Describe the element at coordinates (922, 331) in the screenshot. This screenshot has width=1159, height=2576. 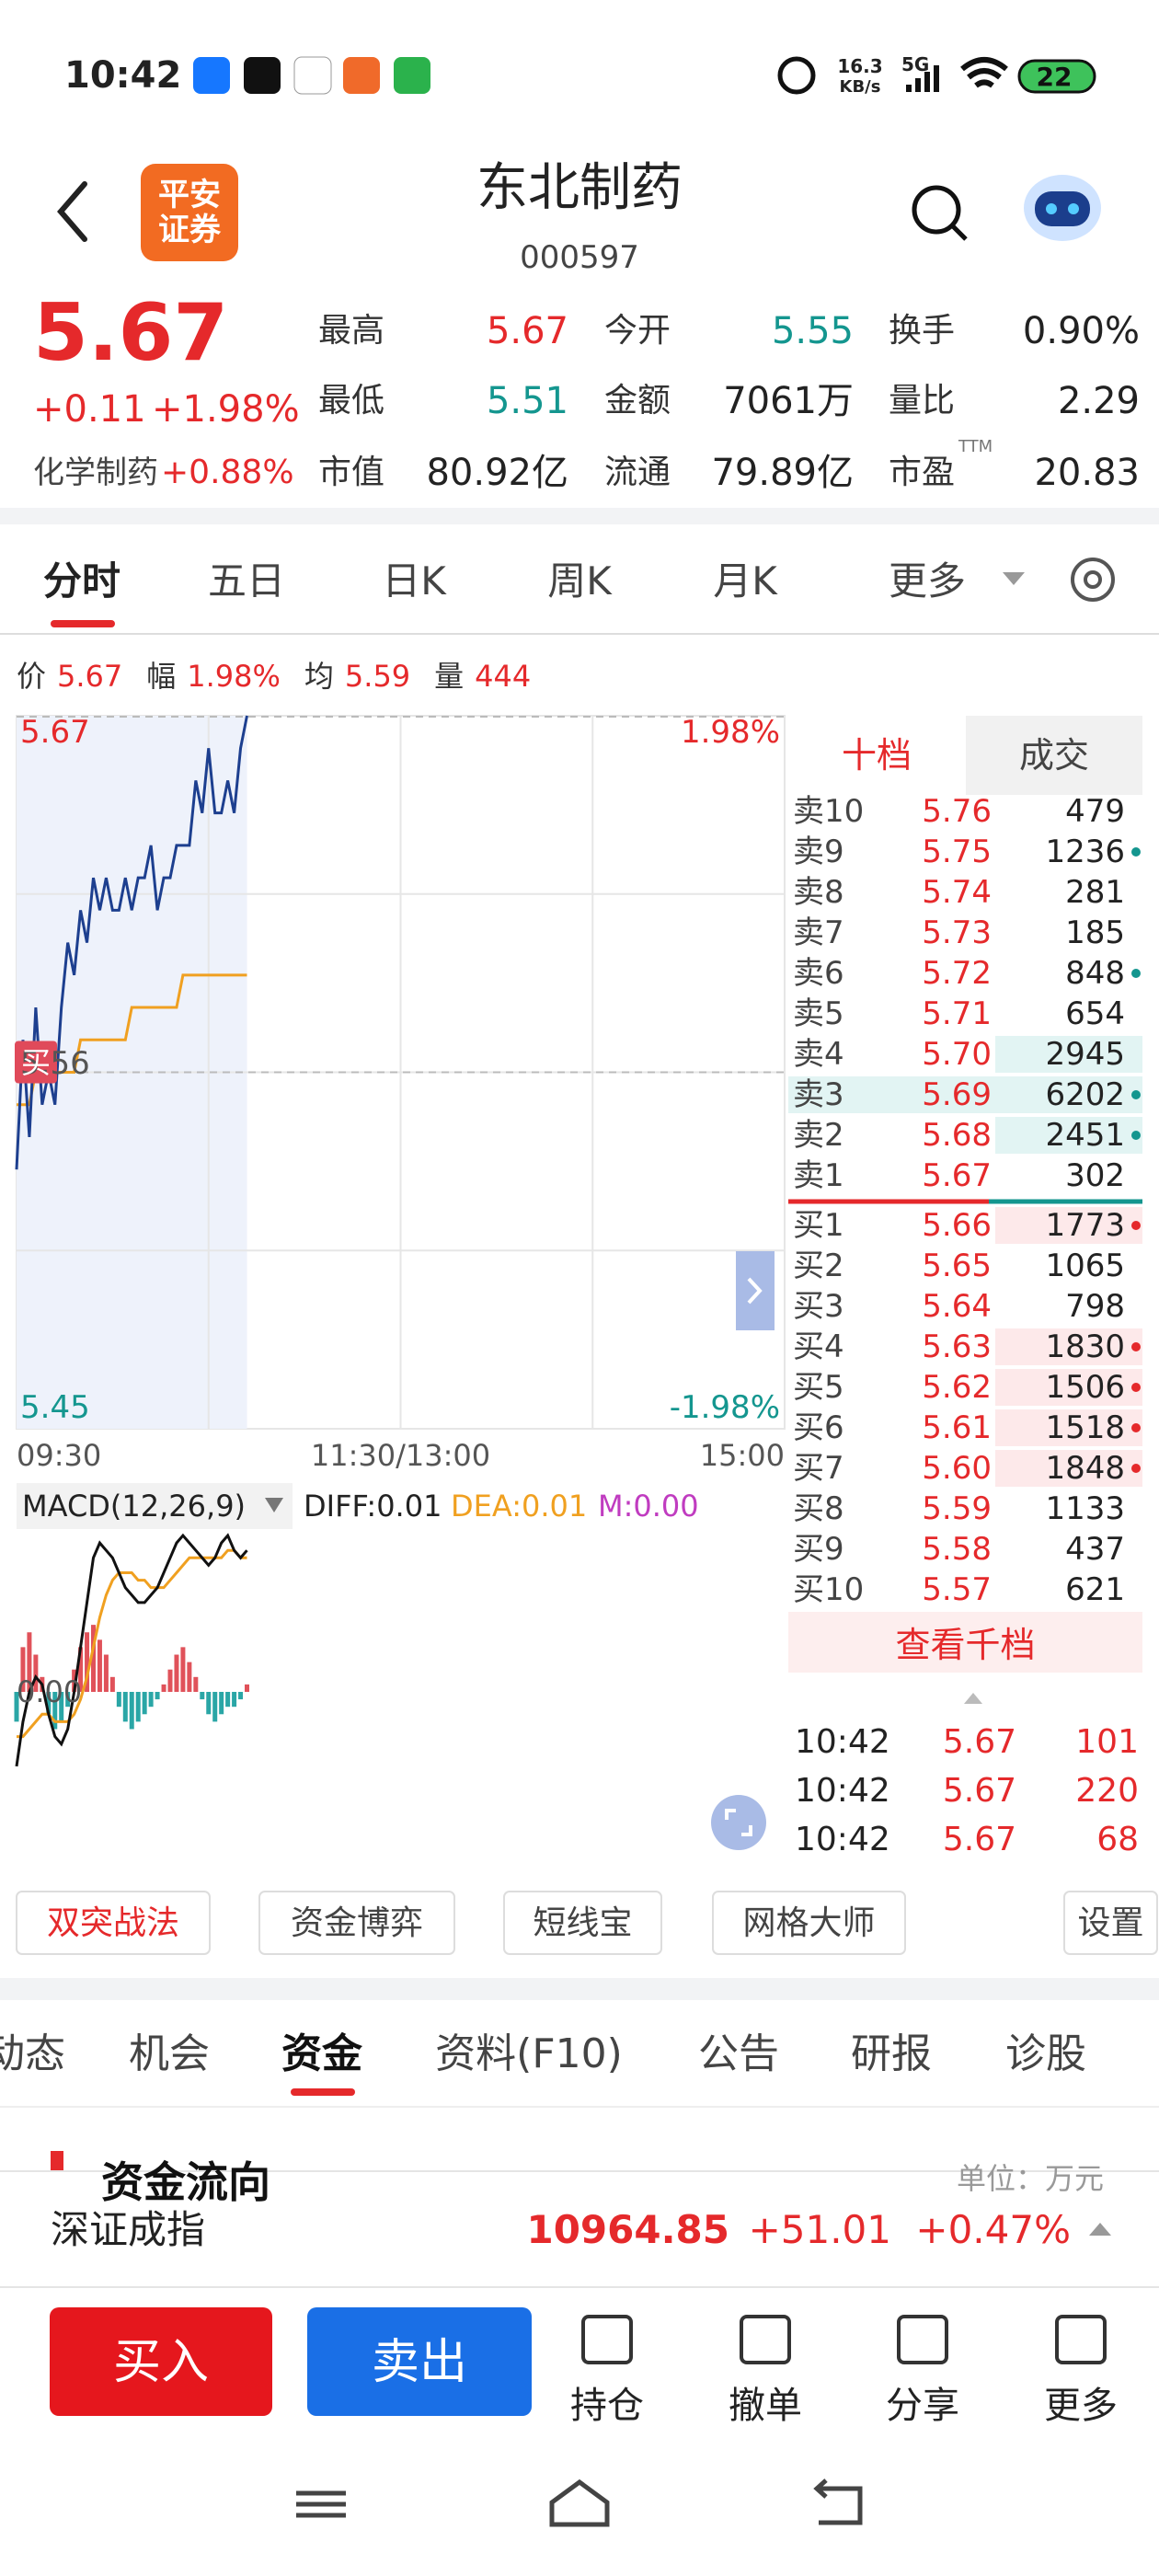
I see `stat-label: 换手` at that location.